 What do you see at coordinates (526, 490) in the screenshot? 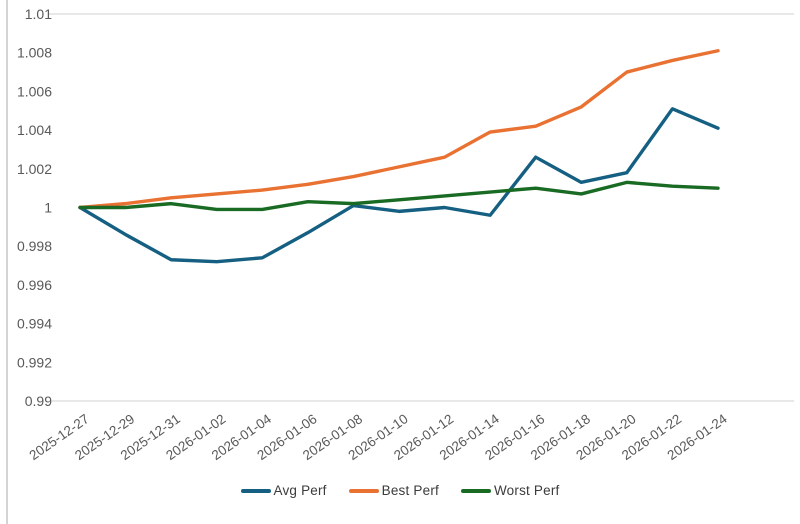
I see `legend-label: Worst Perf` at bounding box center [526, 490].